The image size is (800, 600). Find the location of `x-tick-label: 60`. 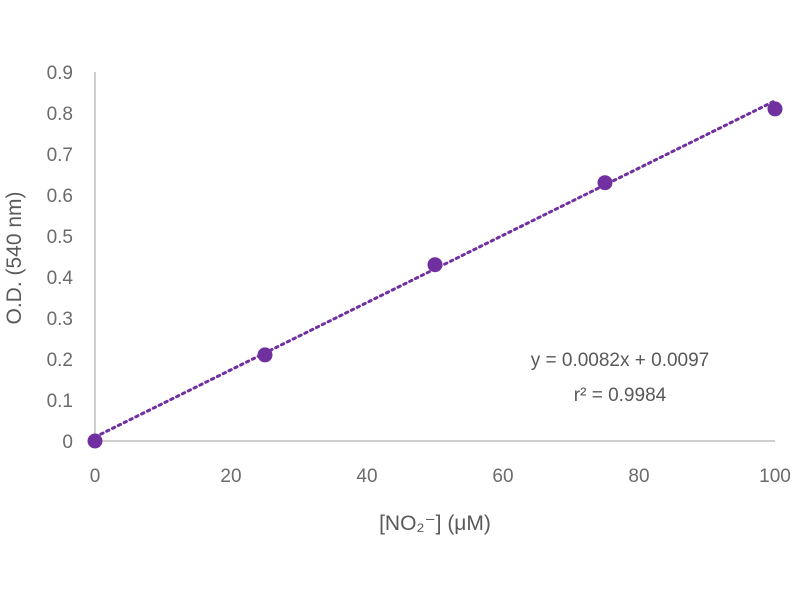

x-tick-label: 60 is located at coordinates (502, 476).